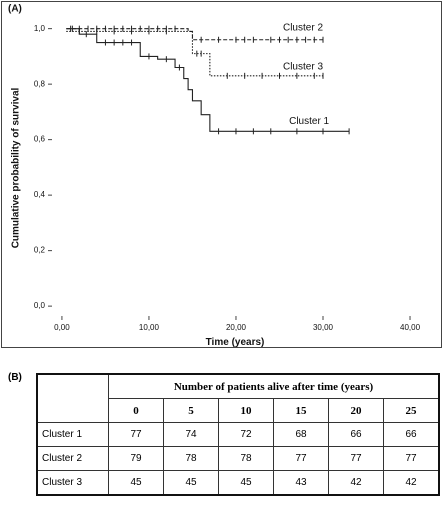  I want to click on series-label: Cluster 3, so click(303, 66).